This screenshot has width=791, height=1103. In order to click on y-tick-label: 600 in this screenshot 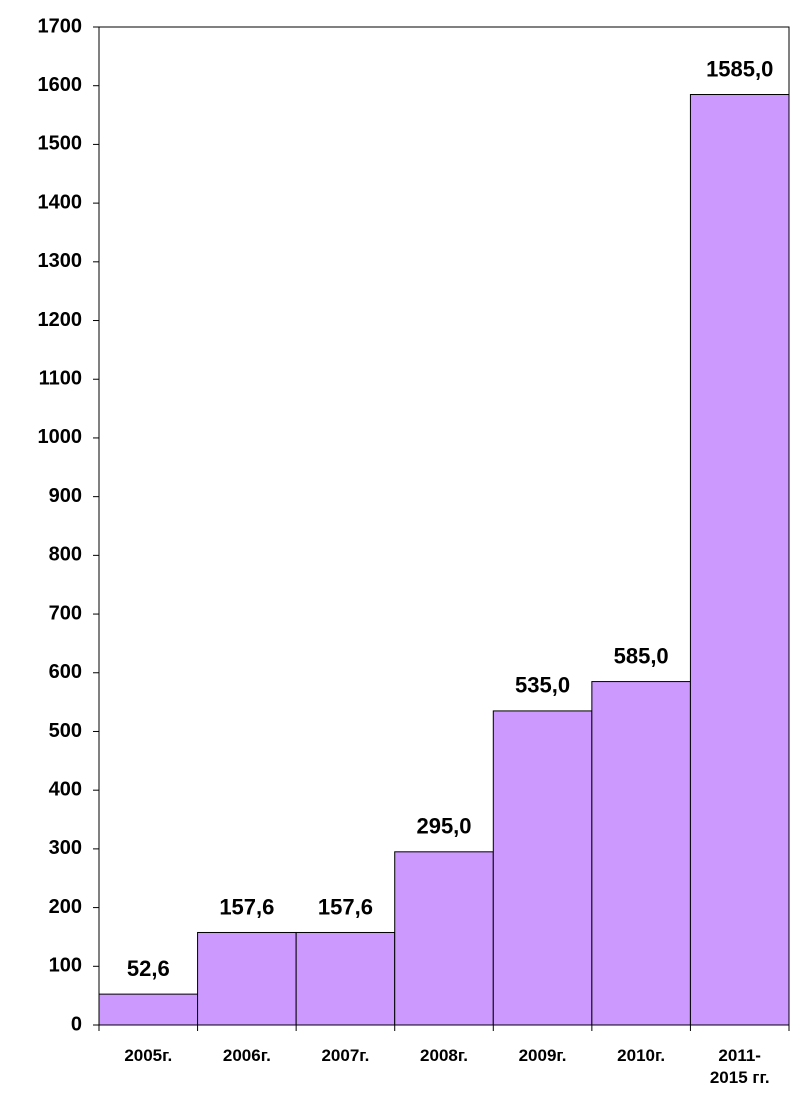, I will do `click(65, 672)`.